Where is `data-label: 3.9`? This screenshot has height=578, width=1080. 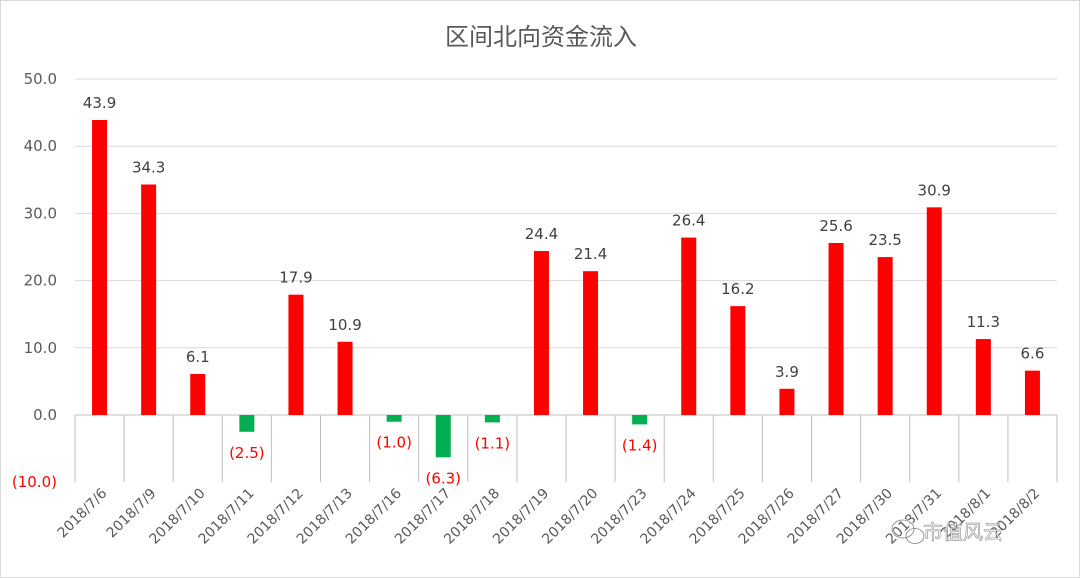
data-label: 3.9 is located at coordinates (787, 372).